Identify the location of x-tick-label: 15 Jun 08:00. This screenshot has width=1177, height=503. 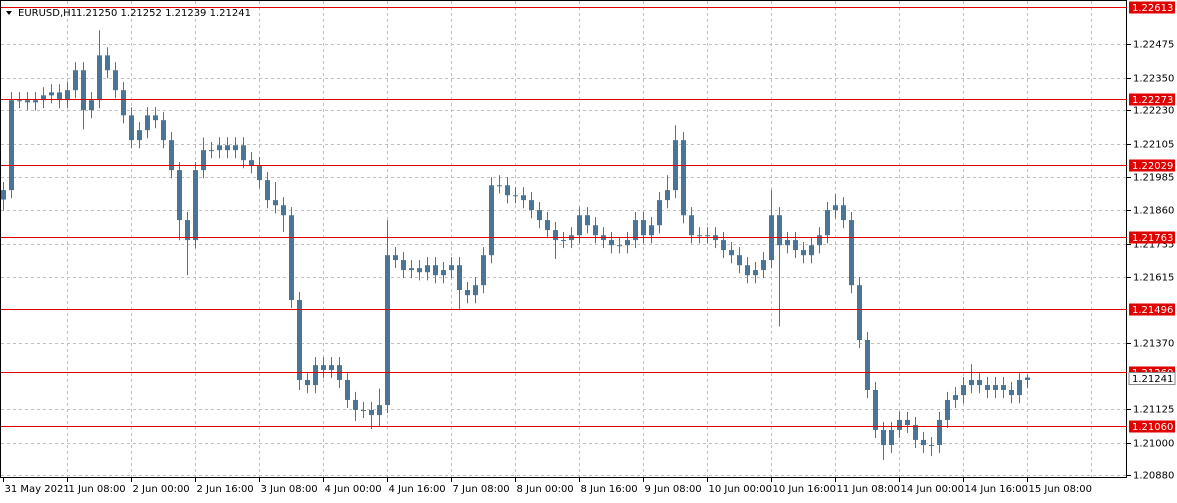
(1061, 489).